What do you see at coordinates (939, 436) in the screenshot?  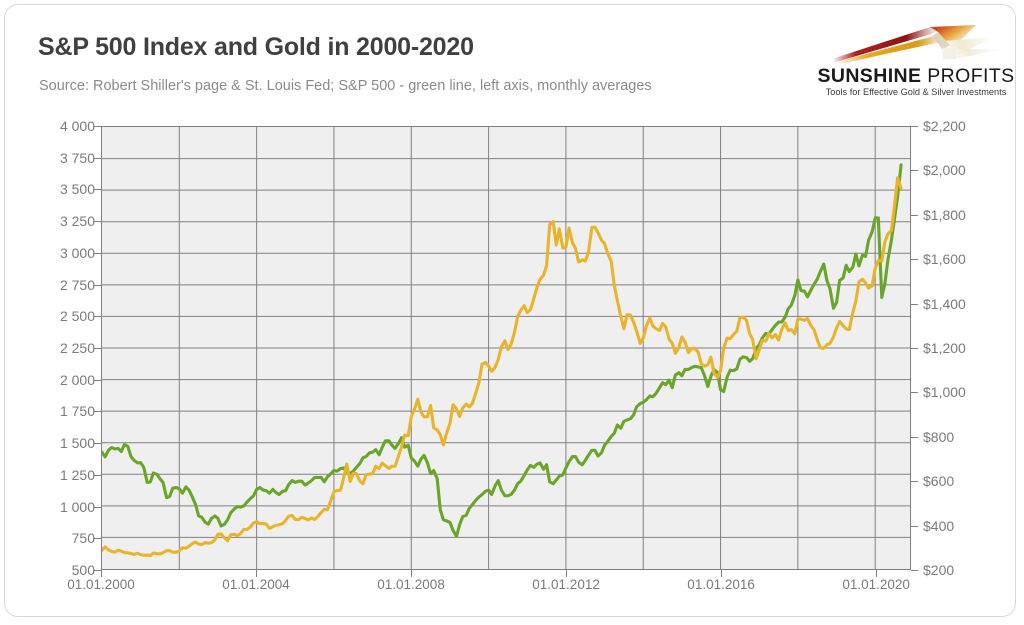 I see `right-axis-tick-label: $800` at bounding box center [939, 436].